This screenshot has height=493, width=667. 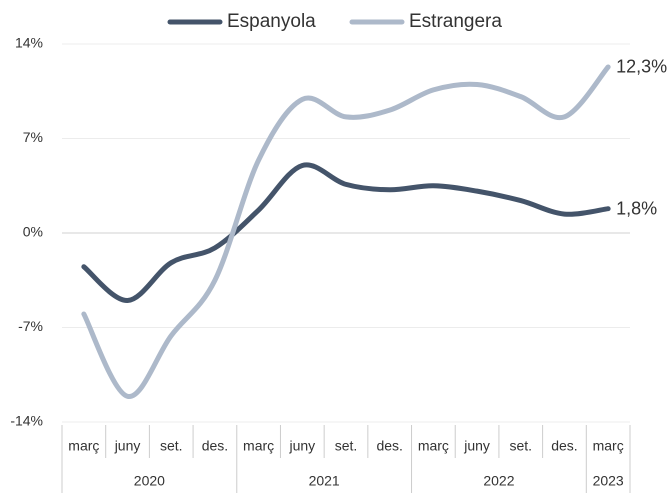 What do you see at coordinates (149, 481) in the screenshot?
I see `x-group-label: 2020` at bounding box center [149, 481].